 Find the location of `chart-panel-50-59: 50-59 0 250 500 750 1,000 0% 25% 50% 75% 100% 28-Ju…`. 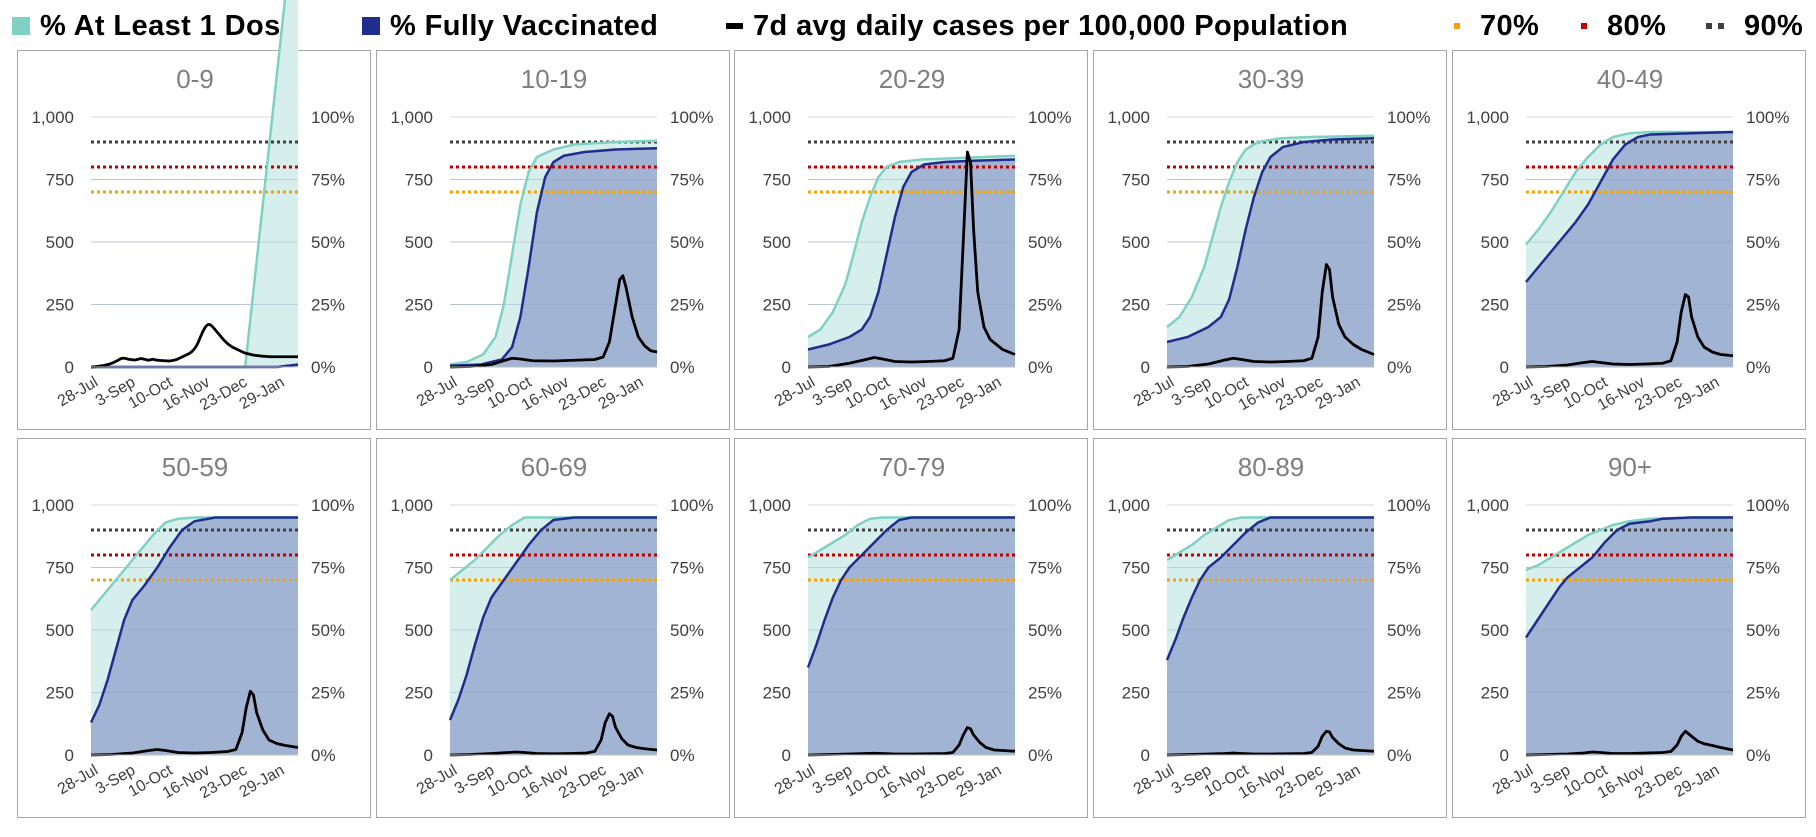

chart-panel-50-59: 50-59 0 250 500 750 1,000 0% 25% 50% 75% 100% 28-Ju… is located at coordinates (194, 628).